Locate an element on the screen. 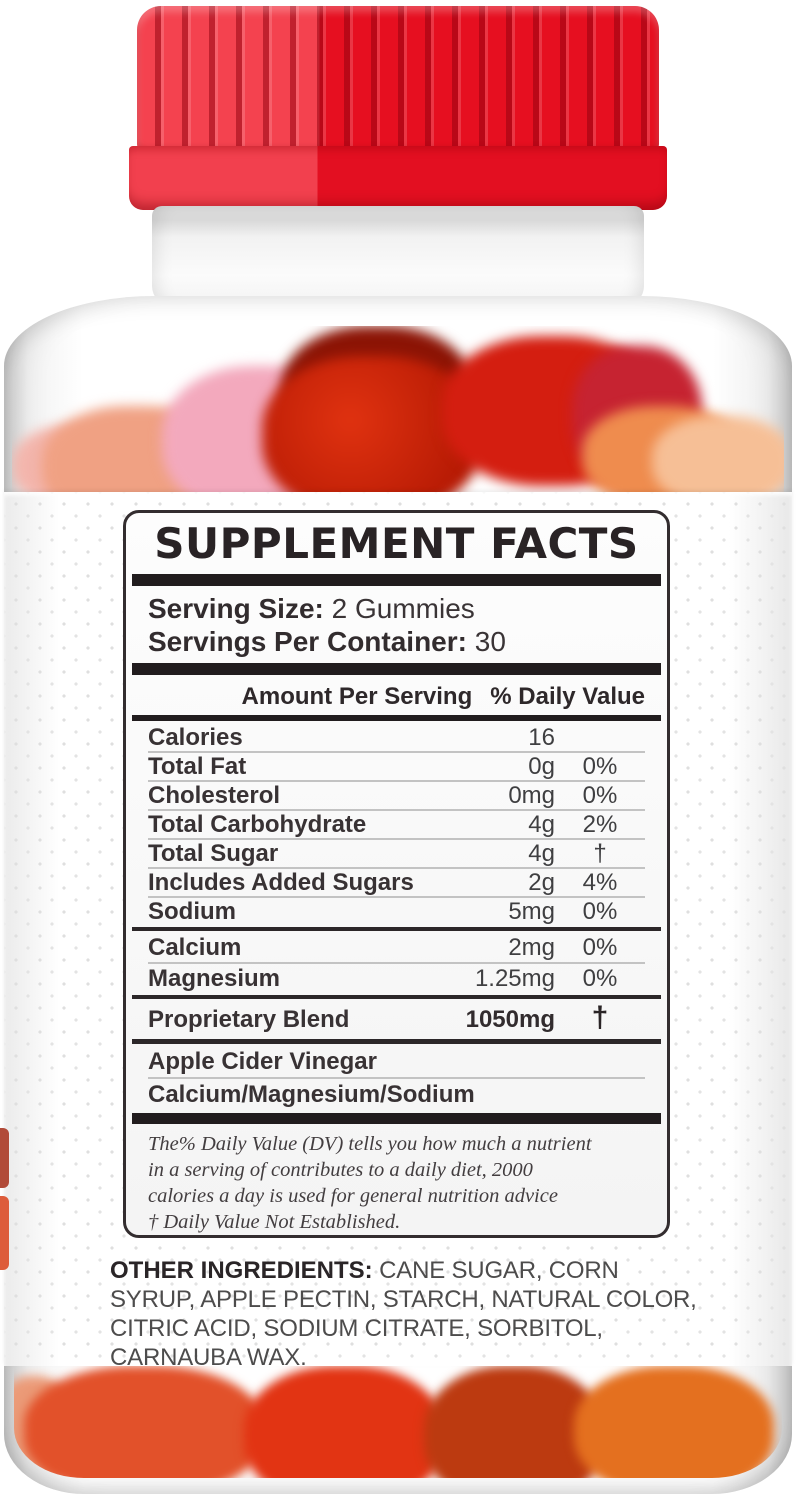  nutrient-dv: 2% is located at coordinates (600, 824).